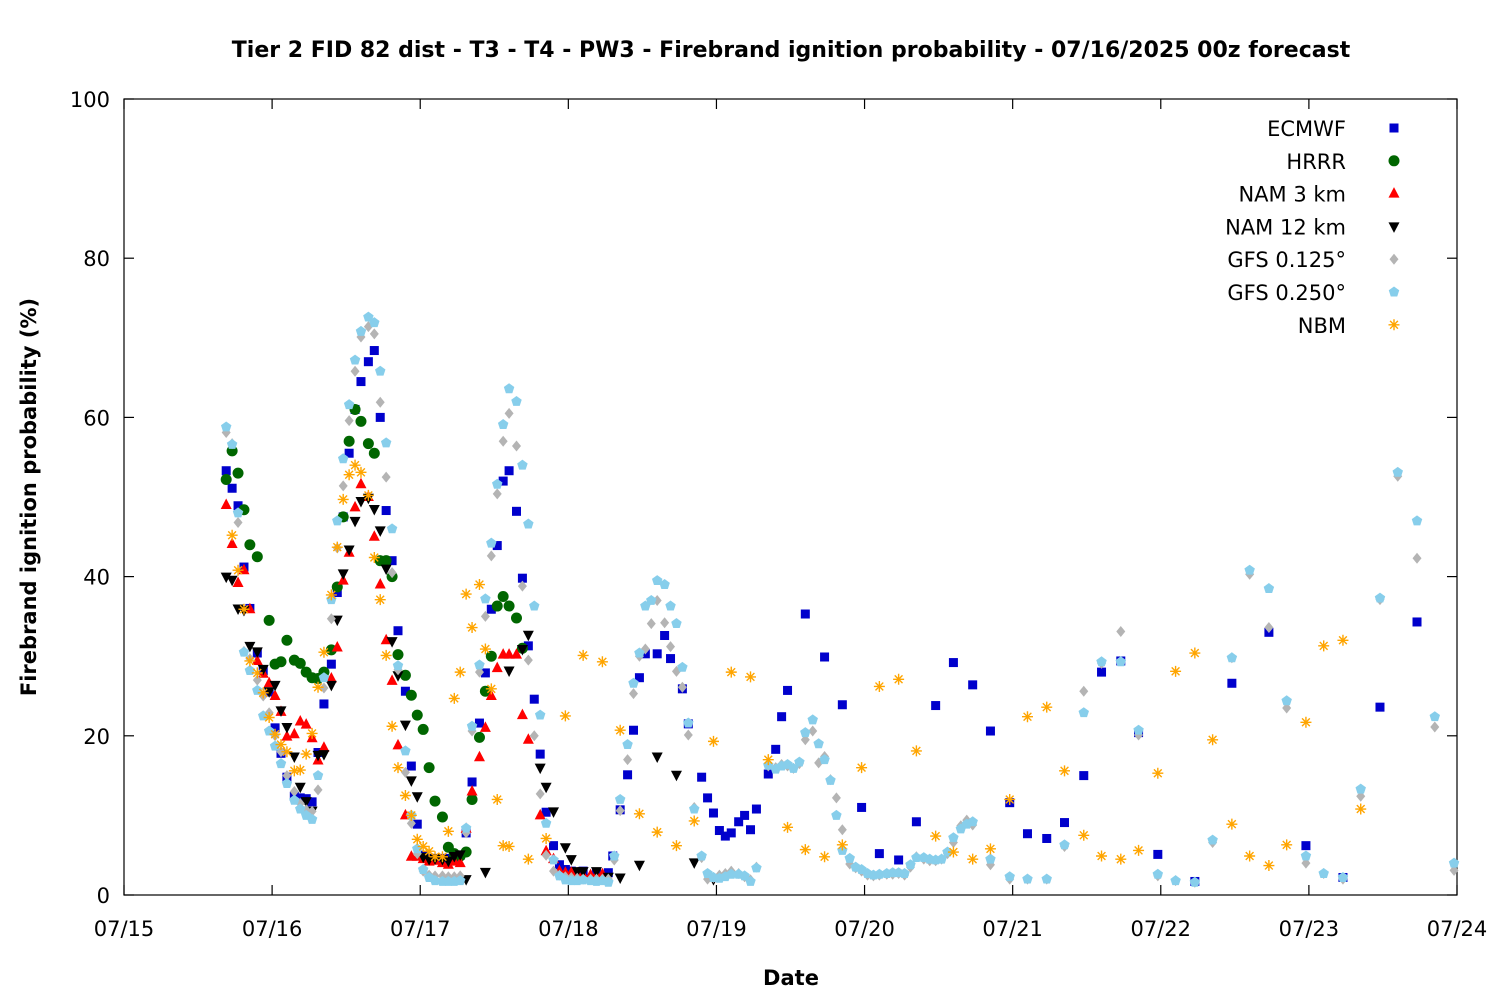 The image size is (1500, 1000). I want to click on legend-label-gfs-0-125: GFS 0.125°, so click(1286, 260).